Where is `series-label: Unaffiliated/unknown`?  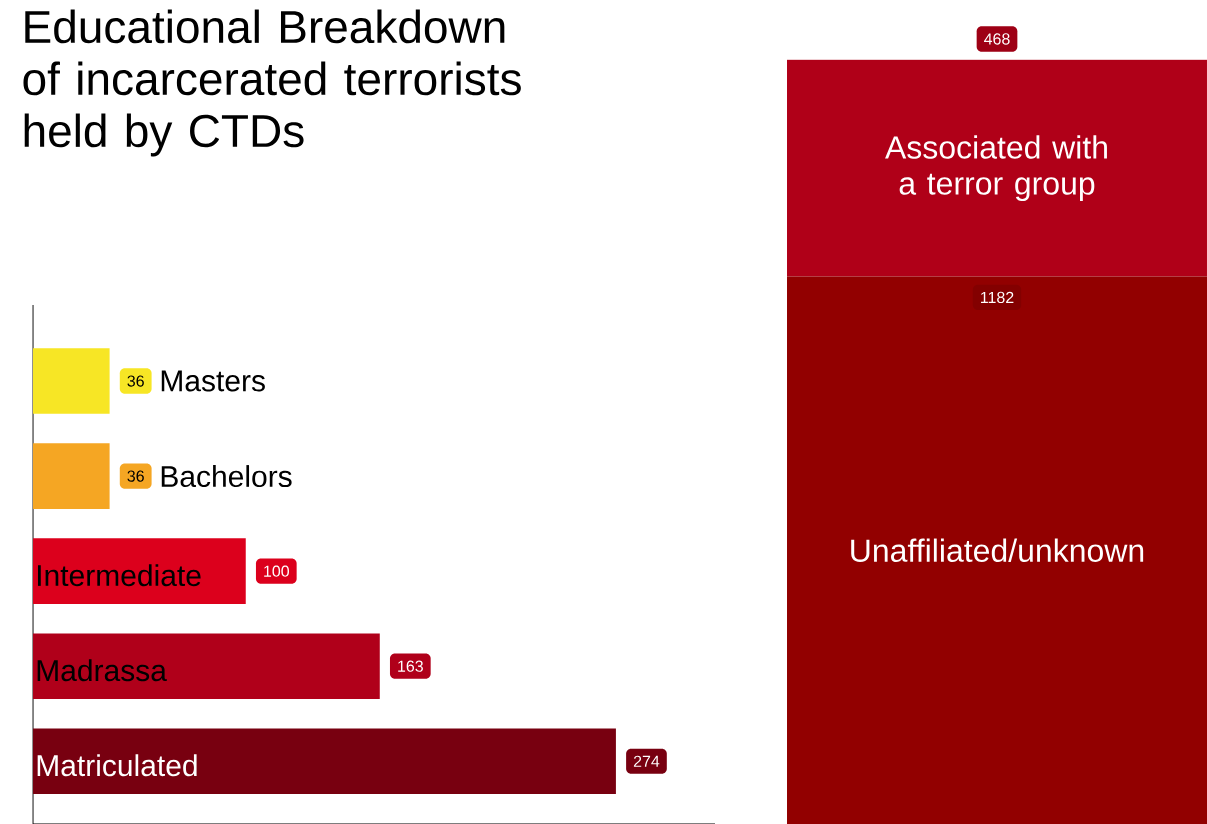 series-label: Unaffiliated/unknown is located at coordinates (997, 550).